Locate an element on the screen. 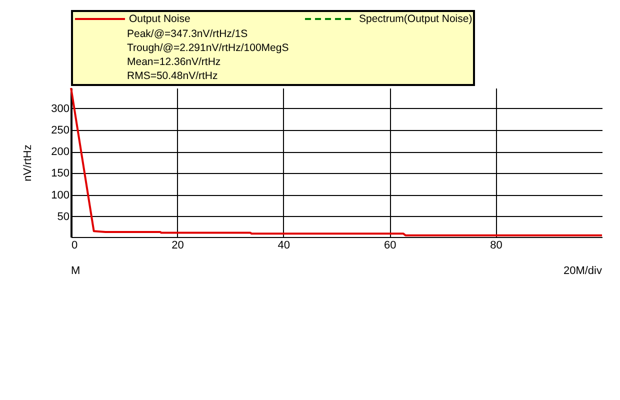  y-tick-label: 250 is located at coordinates (60, 130).